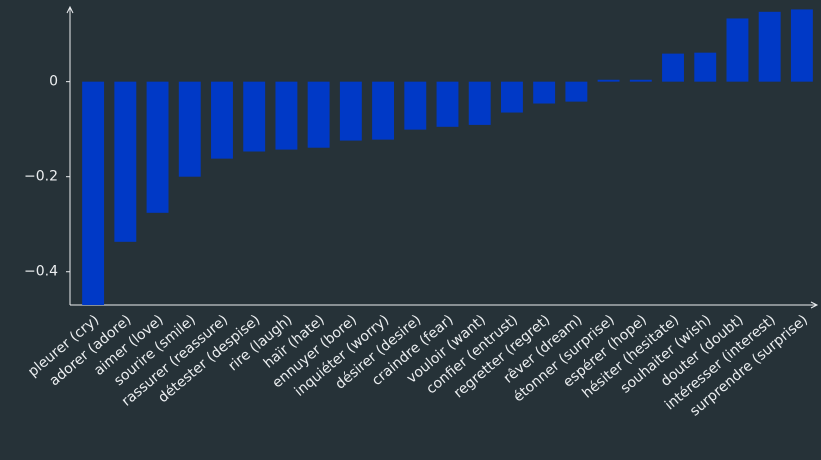 The height and width of the screenshot is (460, 821). Describe the element at coordinates (814, 305) in the screenshot. I see `x-axis-arrow` at that location.